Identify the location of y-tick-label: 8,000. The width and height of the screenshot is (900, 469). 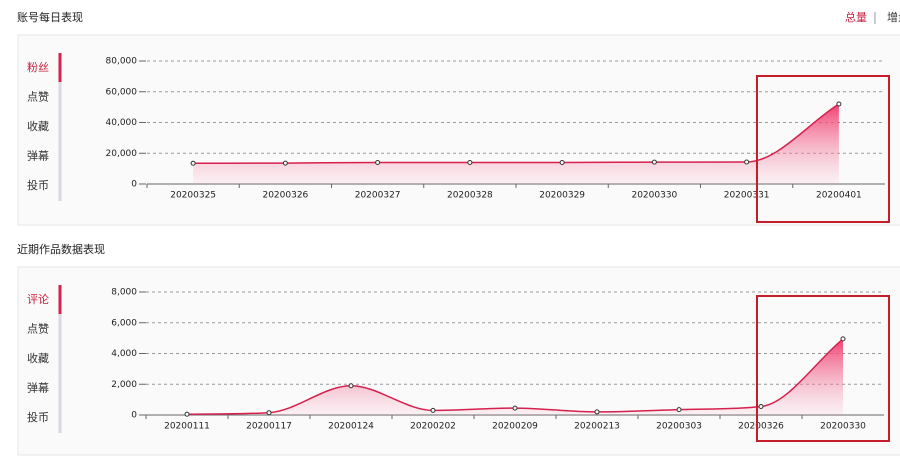
(124, 293).